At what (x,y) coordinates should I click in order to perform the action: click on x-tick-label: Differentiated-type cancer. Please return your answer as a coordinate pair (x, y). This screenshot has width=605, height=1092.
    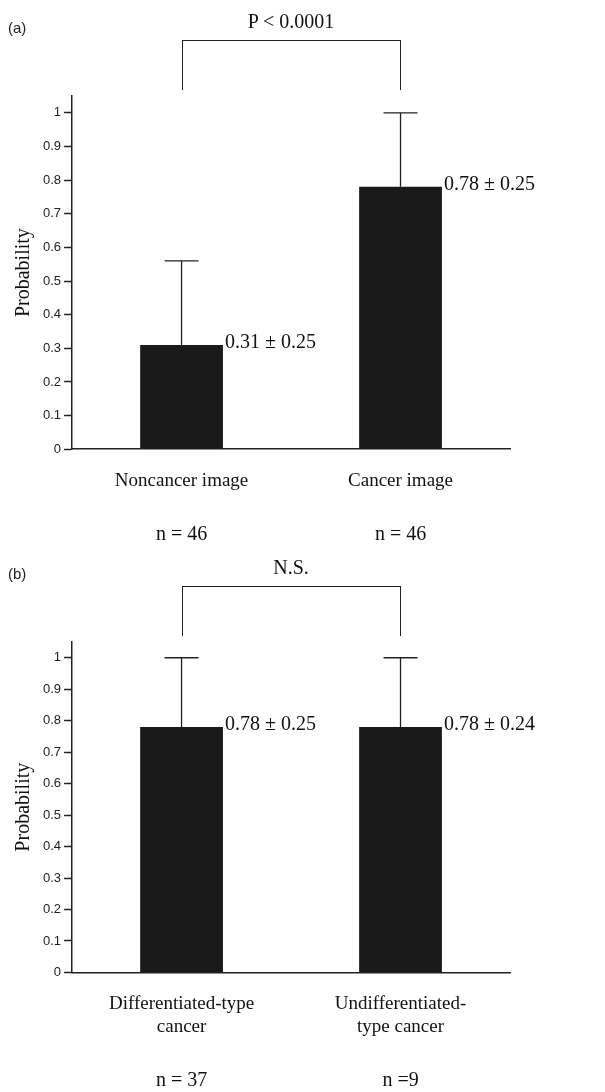
    Looking at the image, I should click on (181, 1013).